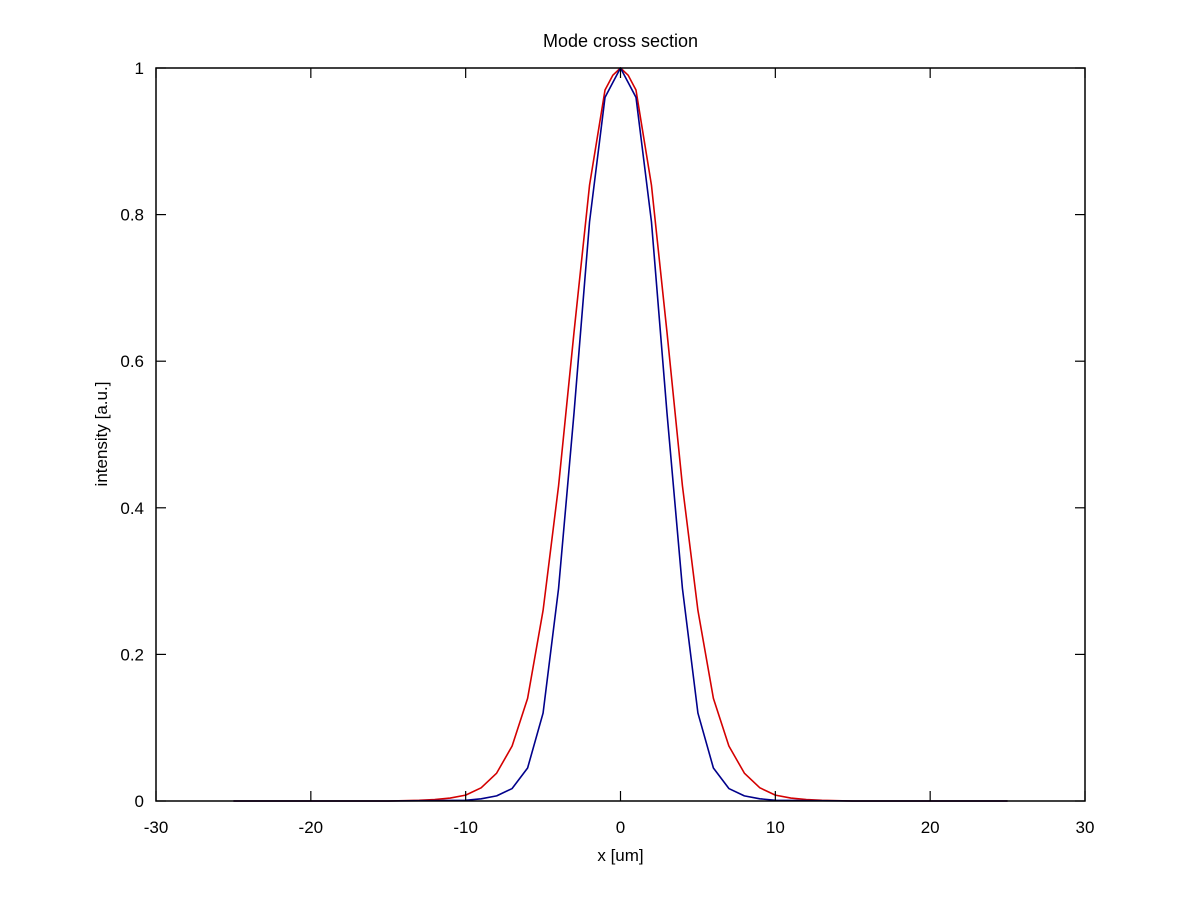 This screenshot has height=900, width=1200. What do you see at coordinates (132, 654) in the screenshot?
I see `y-tick-label: 0.2` at bounding box center [132, 654].